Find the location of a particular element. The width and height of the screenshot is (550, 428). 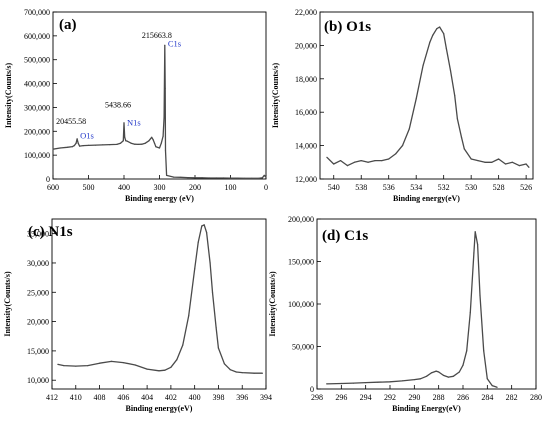

x-tick-label: 534 is located at coordinates (416, 187).